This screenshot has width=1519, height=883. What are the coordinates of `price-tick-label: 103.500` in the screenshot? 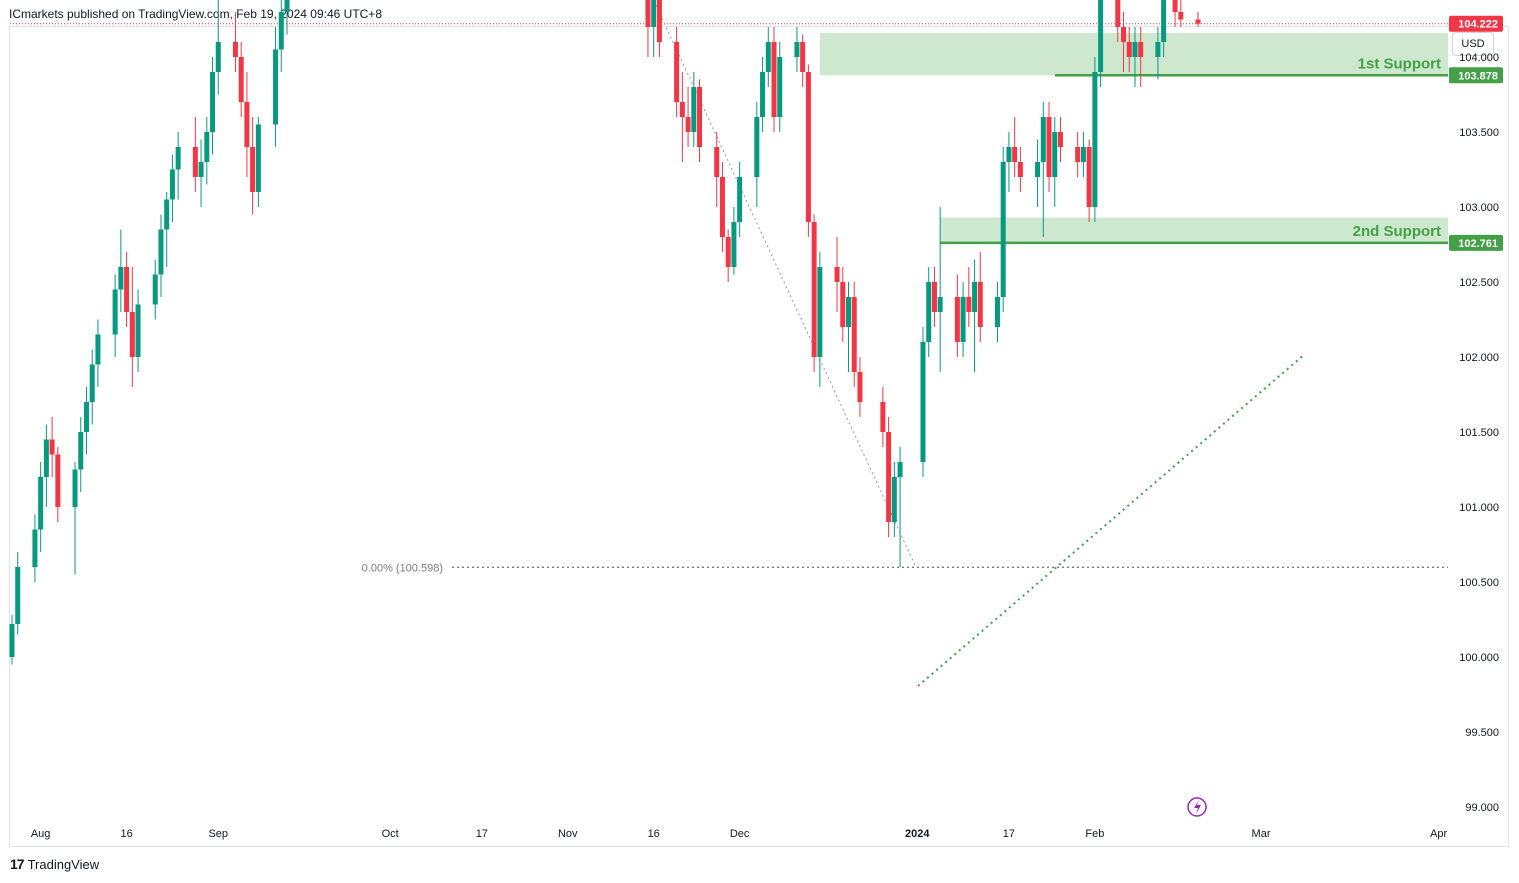 It's located at (1479, 133).